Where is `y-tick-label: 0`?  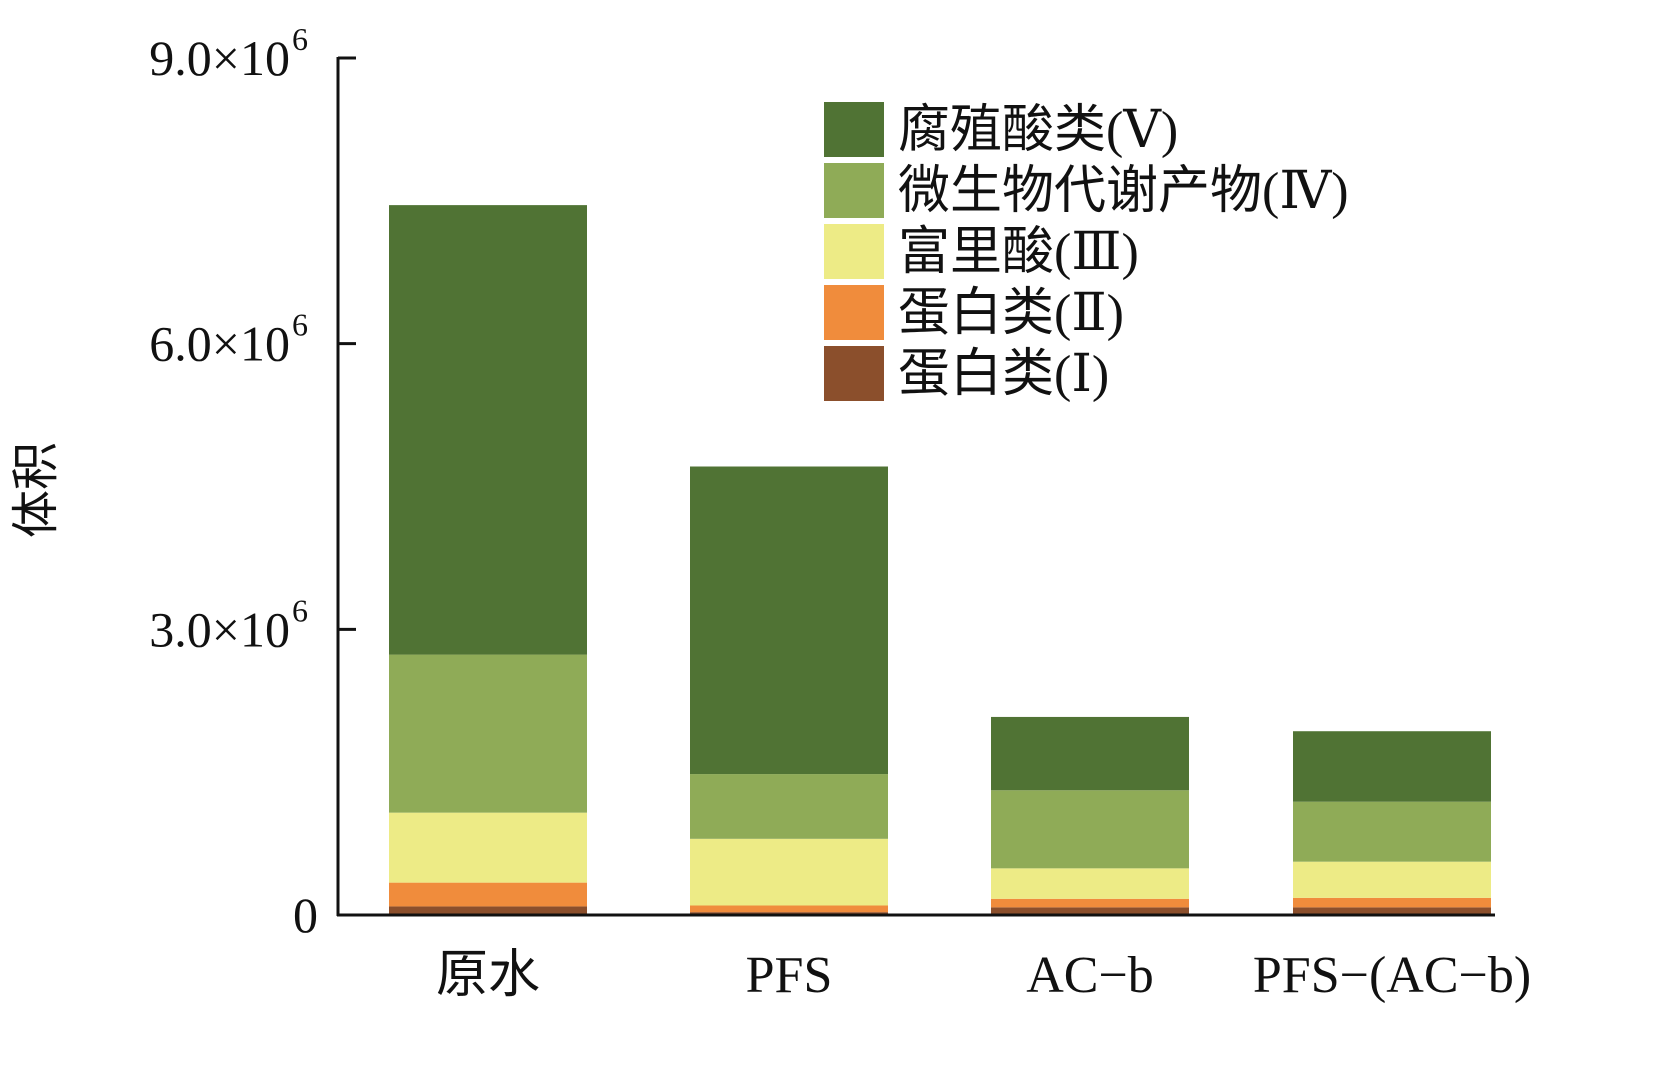 y-tick-label: 0 is located at coordinates (305, 915).